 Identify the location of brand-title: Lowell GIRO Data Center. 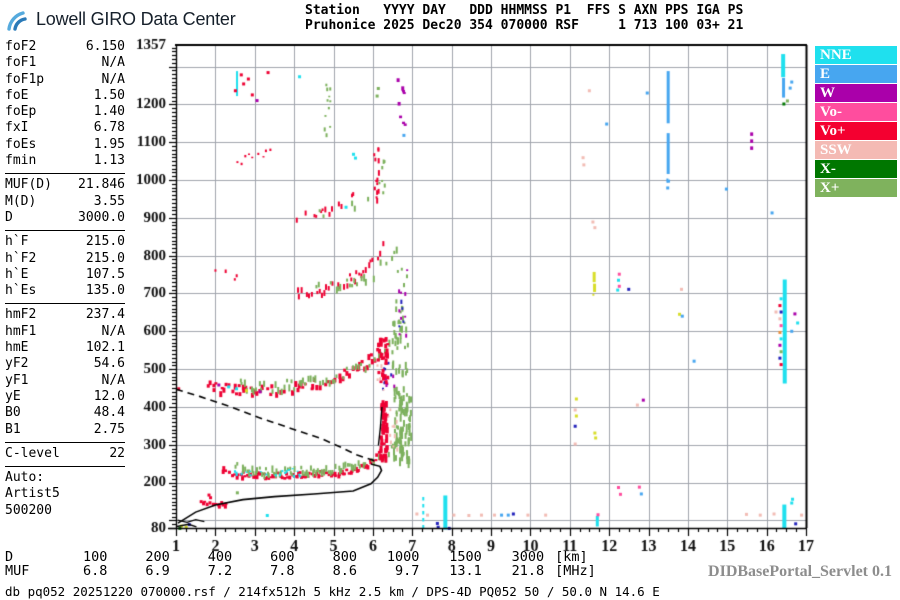
(136, 18).